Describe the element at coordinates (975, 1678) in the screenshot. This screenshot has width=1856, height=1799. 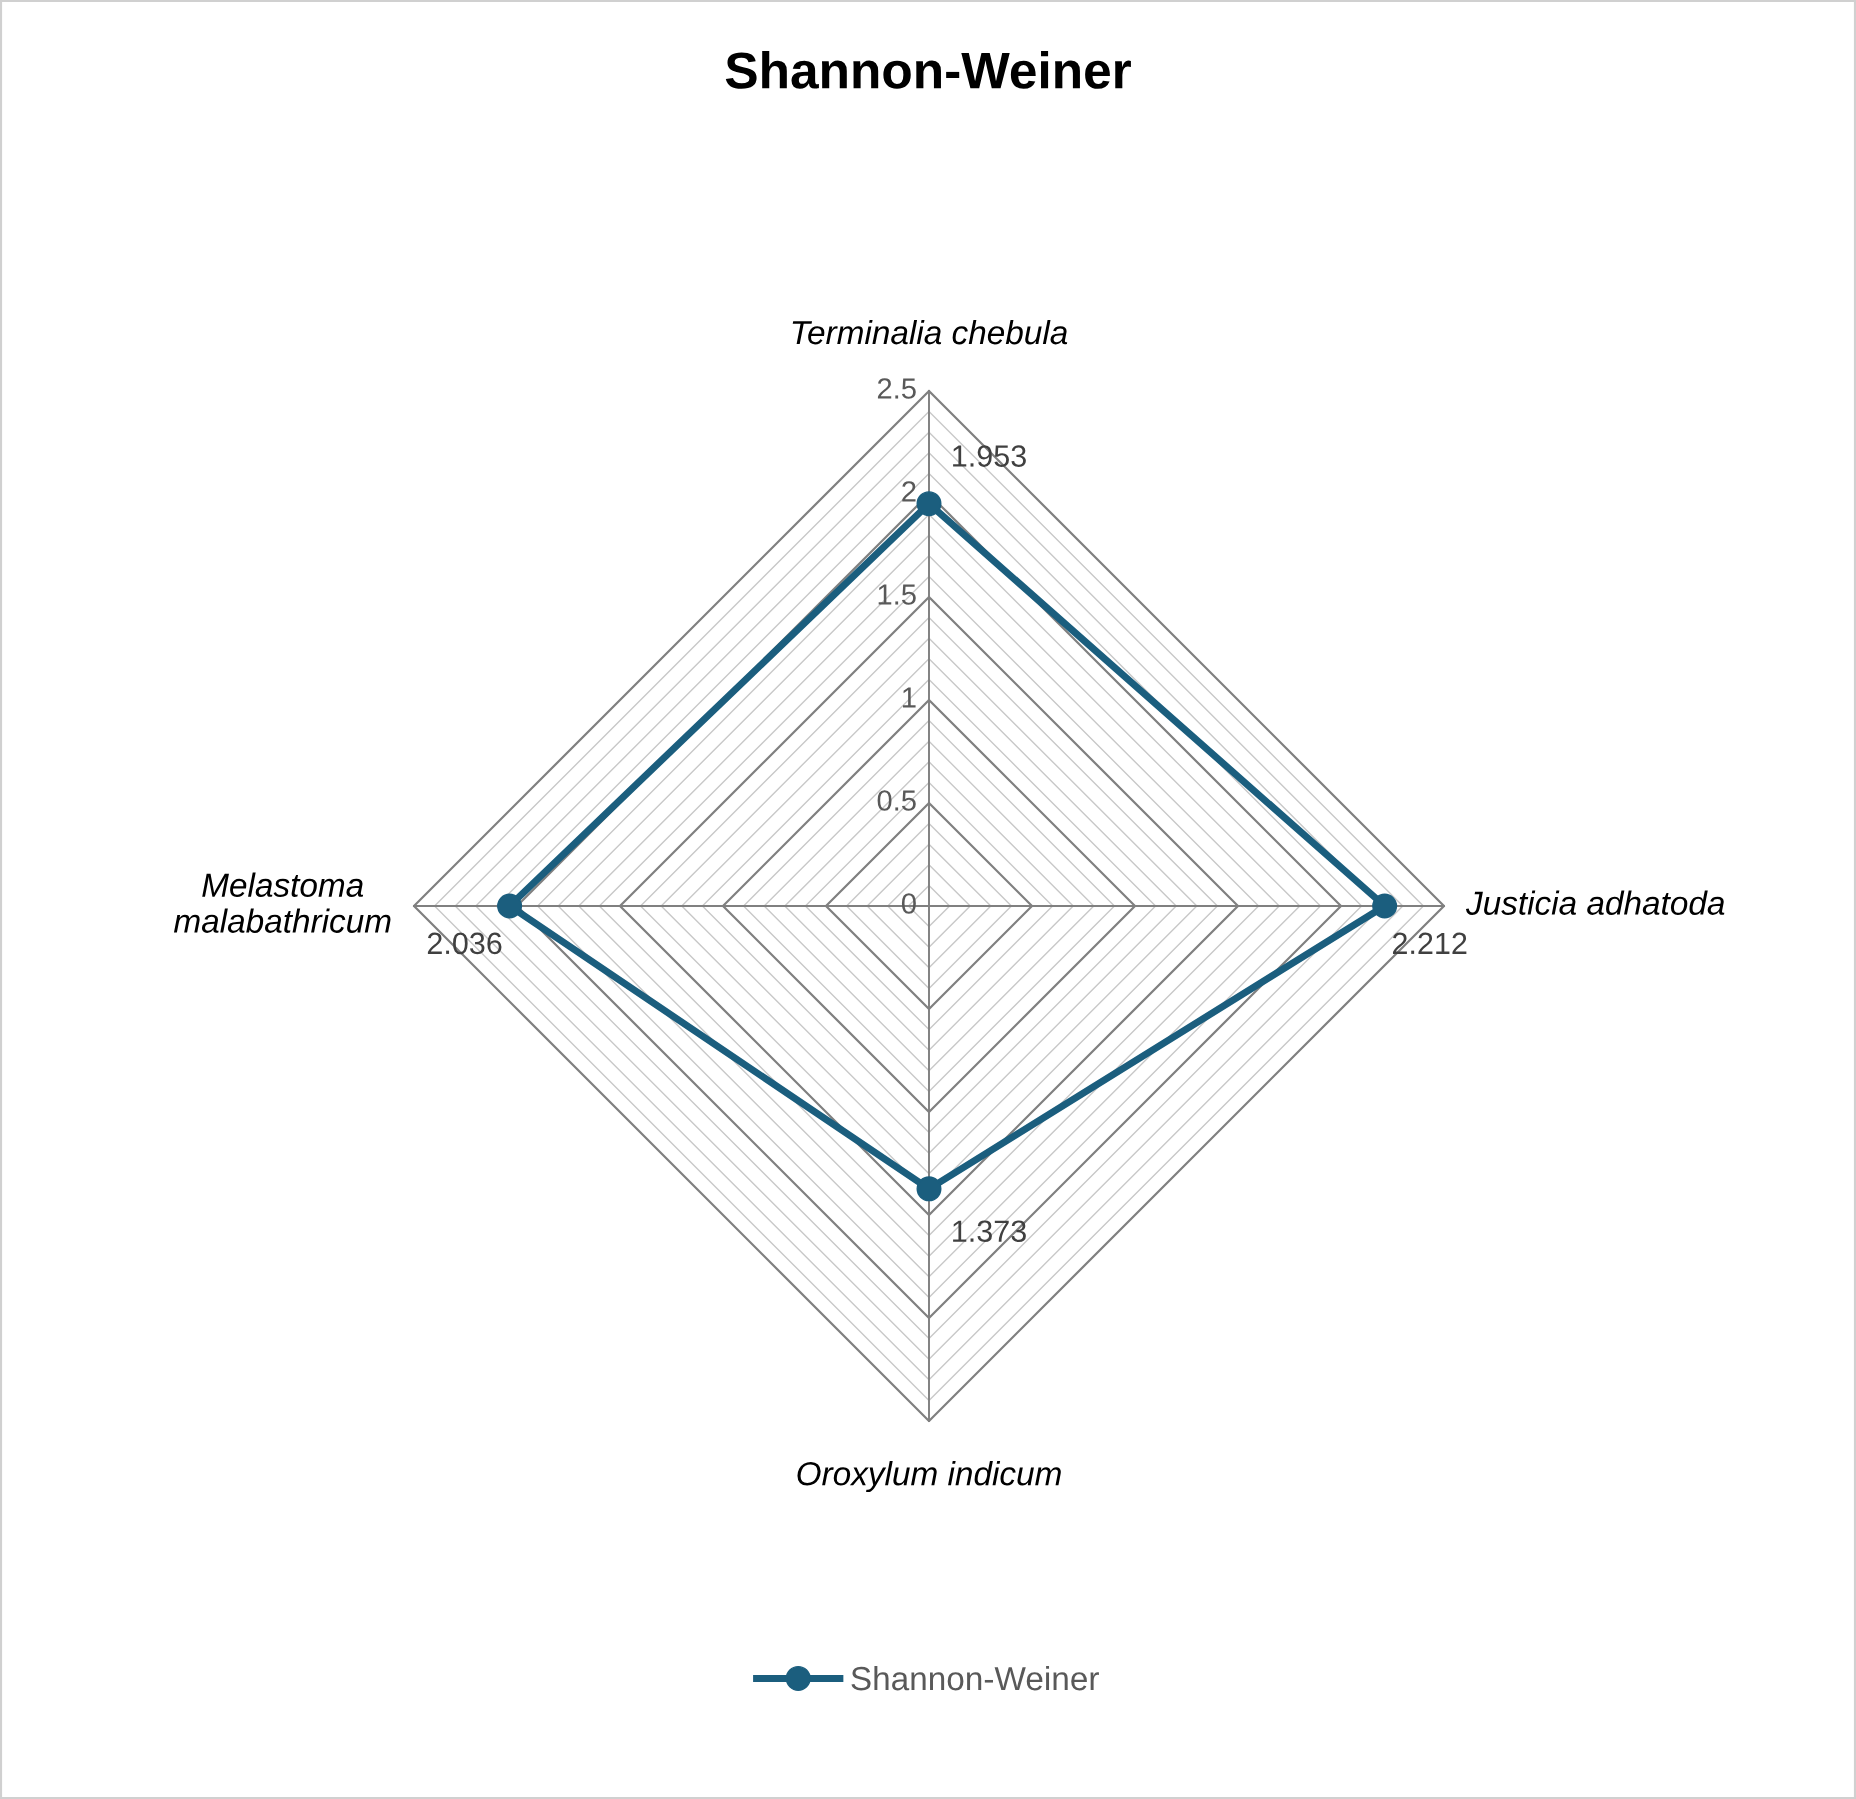
I see `legend-label: Shannon-Weiner` at that location.